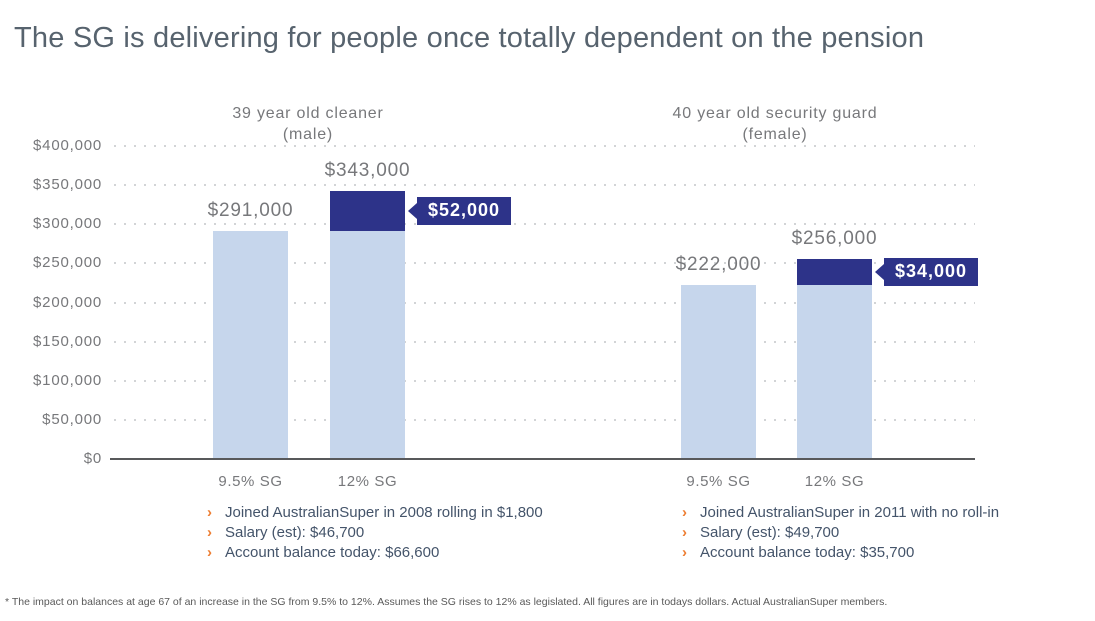 The image size is (1095, 621). Describe the element at coordinates (332, 552) in the screenshot. I see `note-text: Account balance today: $66,600` at that location.